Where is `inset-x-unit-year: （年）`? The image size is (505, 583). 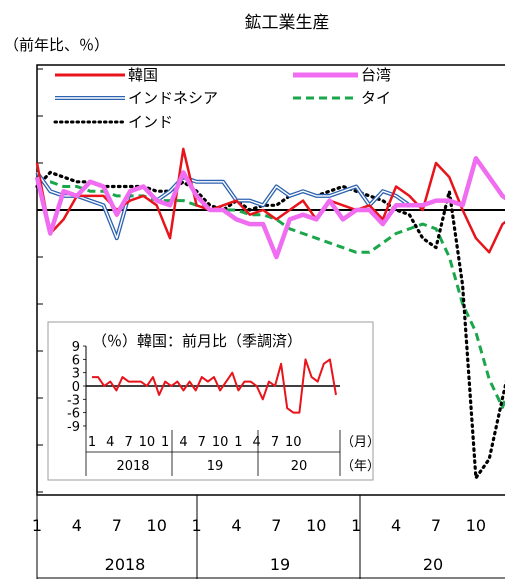
inset-x-unit-year: （年） is located at coordinates (360, 466).